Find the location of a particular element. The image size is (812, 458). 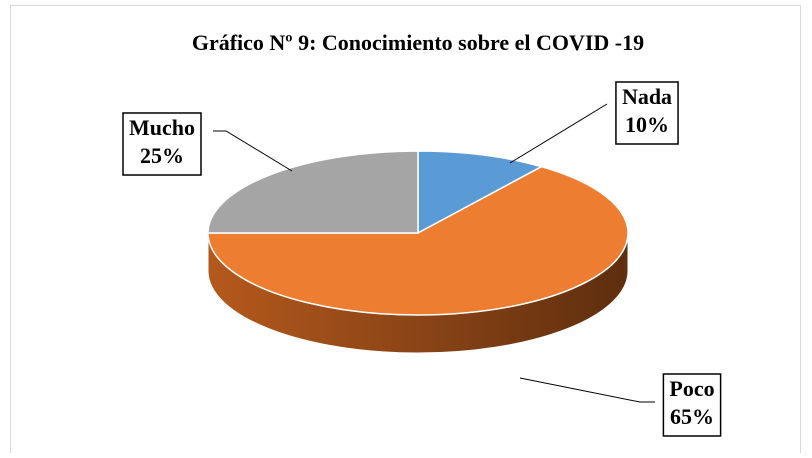

data-label-value: 25% is located at coordinates (162, 155).